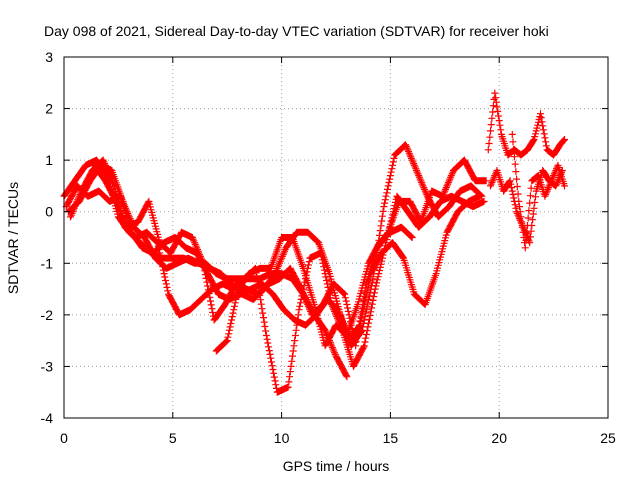 This screenshot has height=480, width=640. Describe the element at coordinates (173, 438) in the screenshot. I see `x-tick-label: 5` at that location.